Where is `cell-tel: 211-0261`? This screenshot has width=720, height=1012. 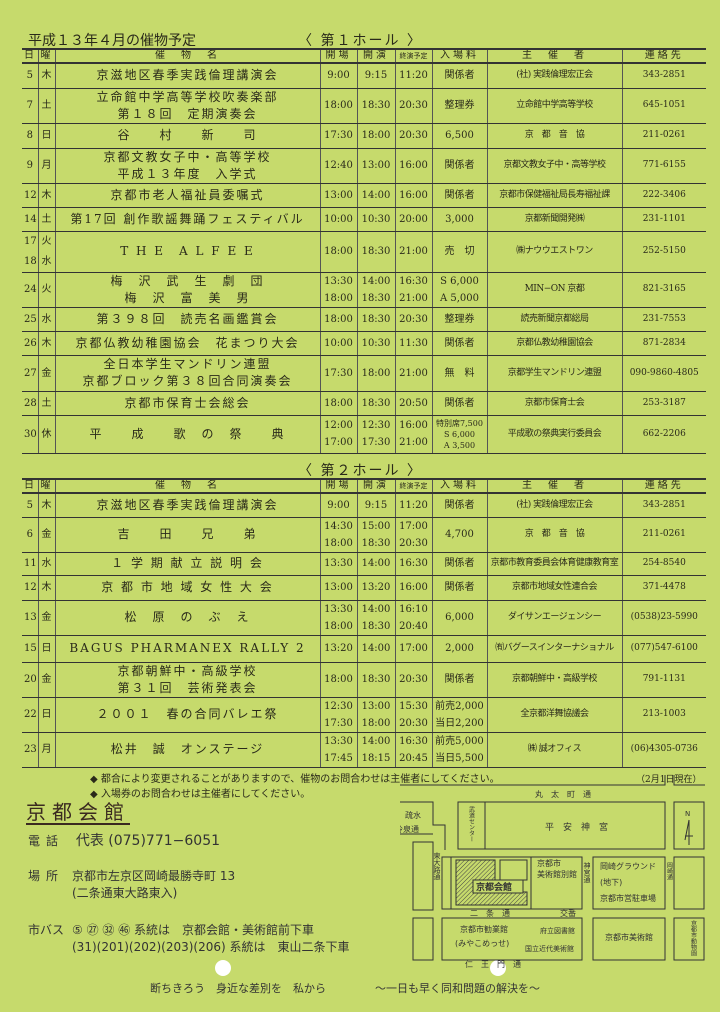 cell-tel: 211-0261 is located at coordinates (663, 535).